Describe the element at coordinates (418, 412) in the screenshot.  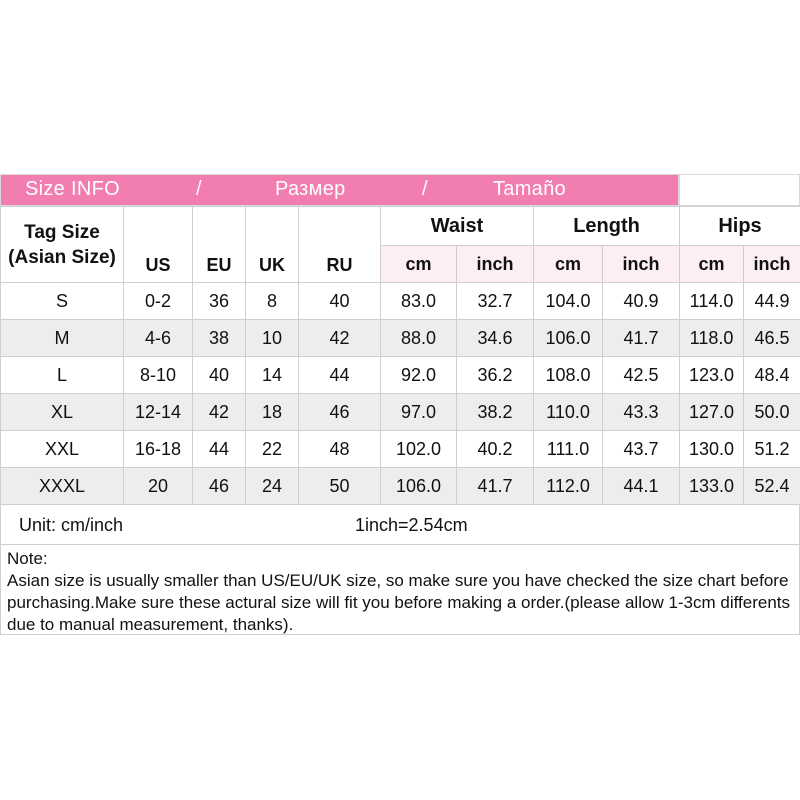
I see `waist-cm-cell: 97.0` at that location.